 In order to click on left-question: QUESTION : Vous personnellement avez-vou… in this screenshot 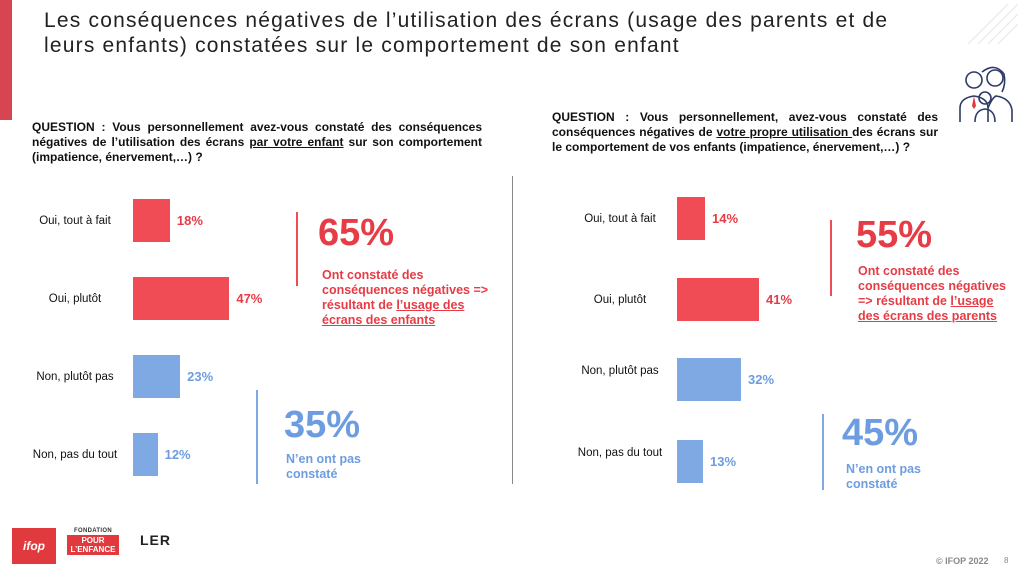, I will do `click(257, 142)`.